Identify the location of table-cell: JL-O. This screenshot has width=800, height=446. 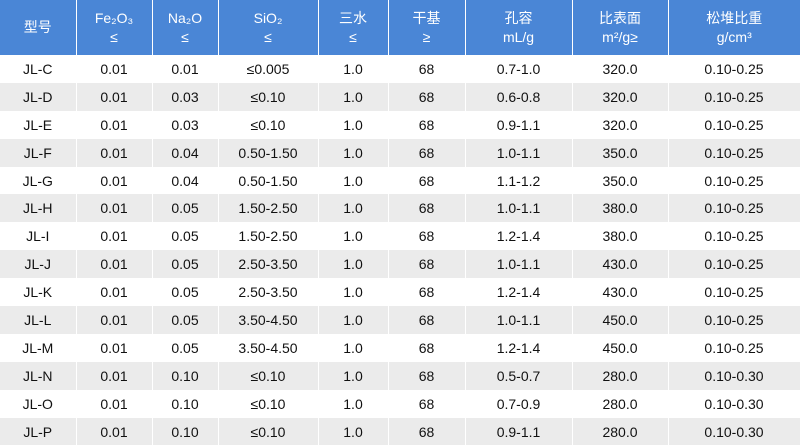
(38, 403).